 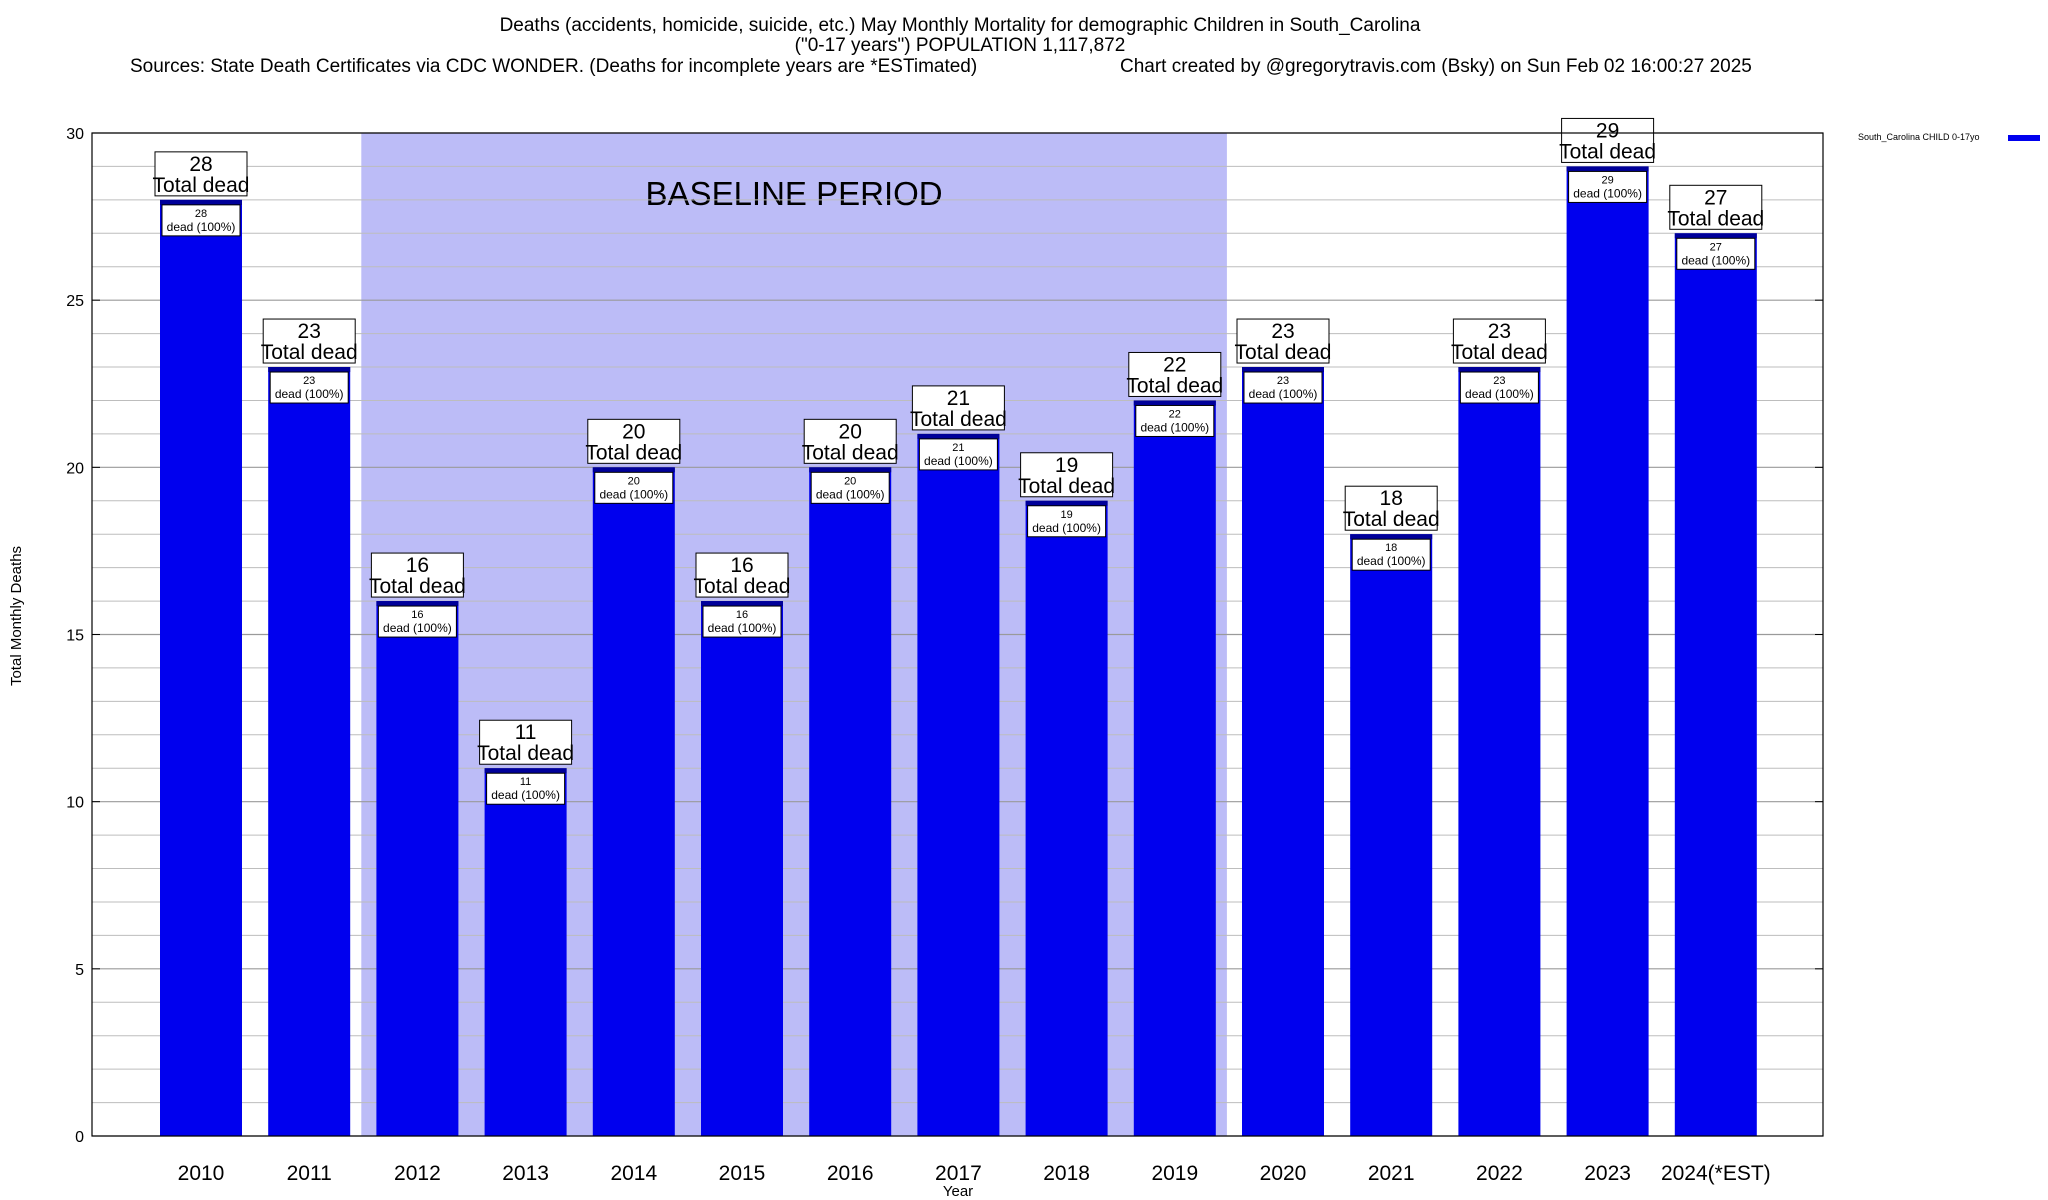 What do you see at coordinates (75, 301) in the screenshot?
I see `y-tick-label: 25` at bounding box center [75, 301].